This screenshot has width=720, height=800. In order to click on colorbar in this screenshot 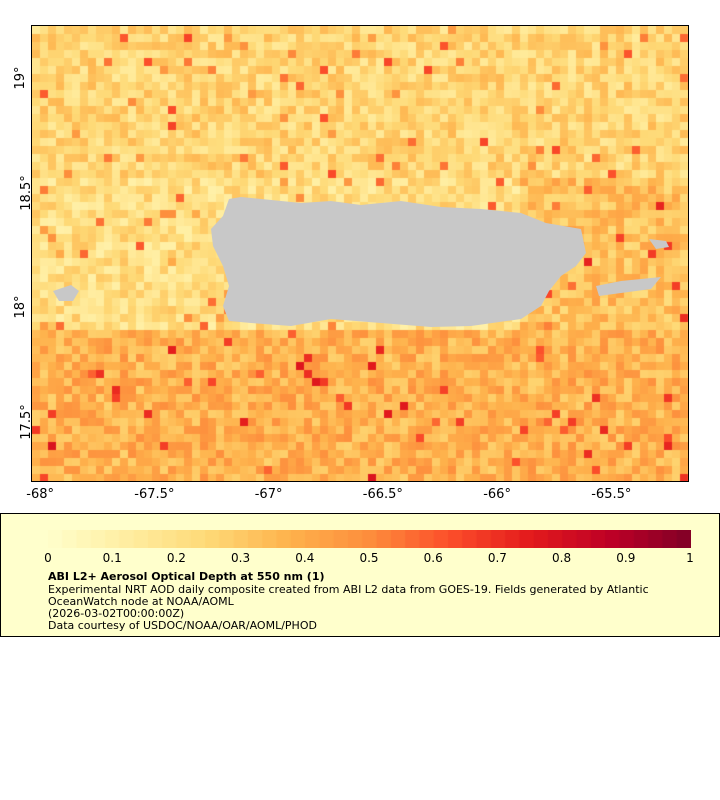, I will do `click(369, 539)`.